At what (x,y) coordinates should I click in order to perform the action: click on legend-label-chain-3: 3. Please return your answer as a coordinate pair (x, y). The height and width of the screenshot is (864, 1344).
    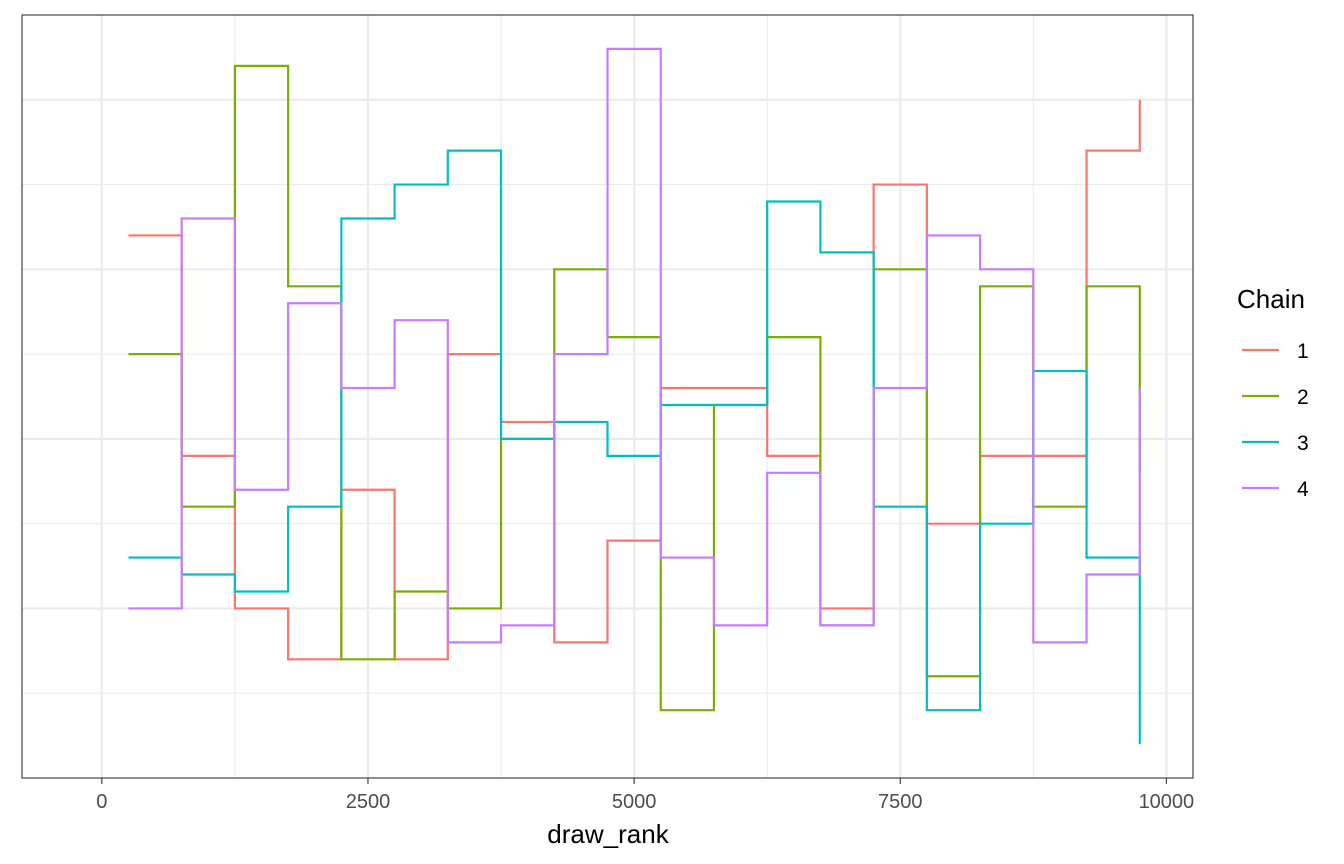
    Looking at the image, I should click on (1303, 443).